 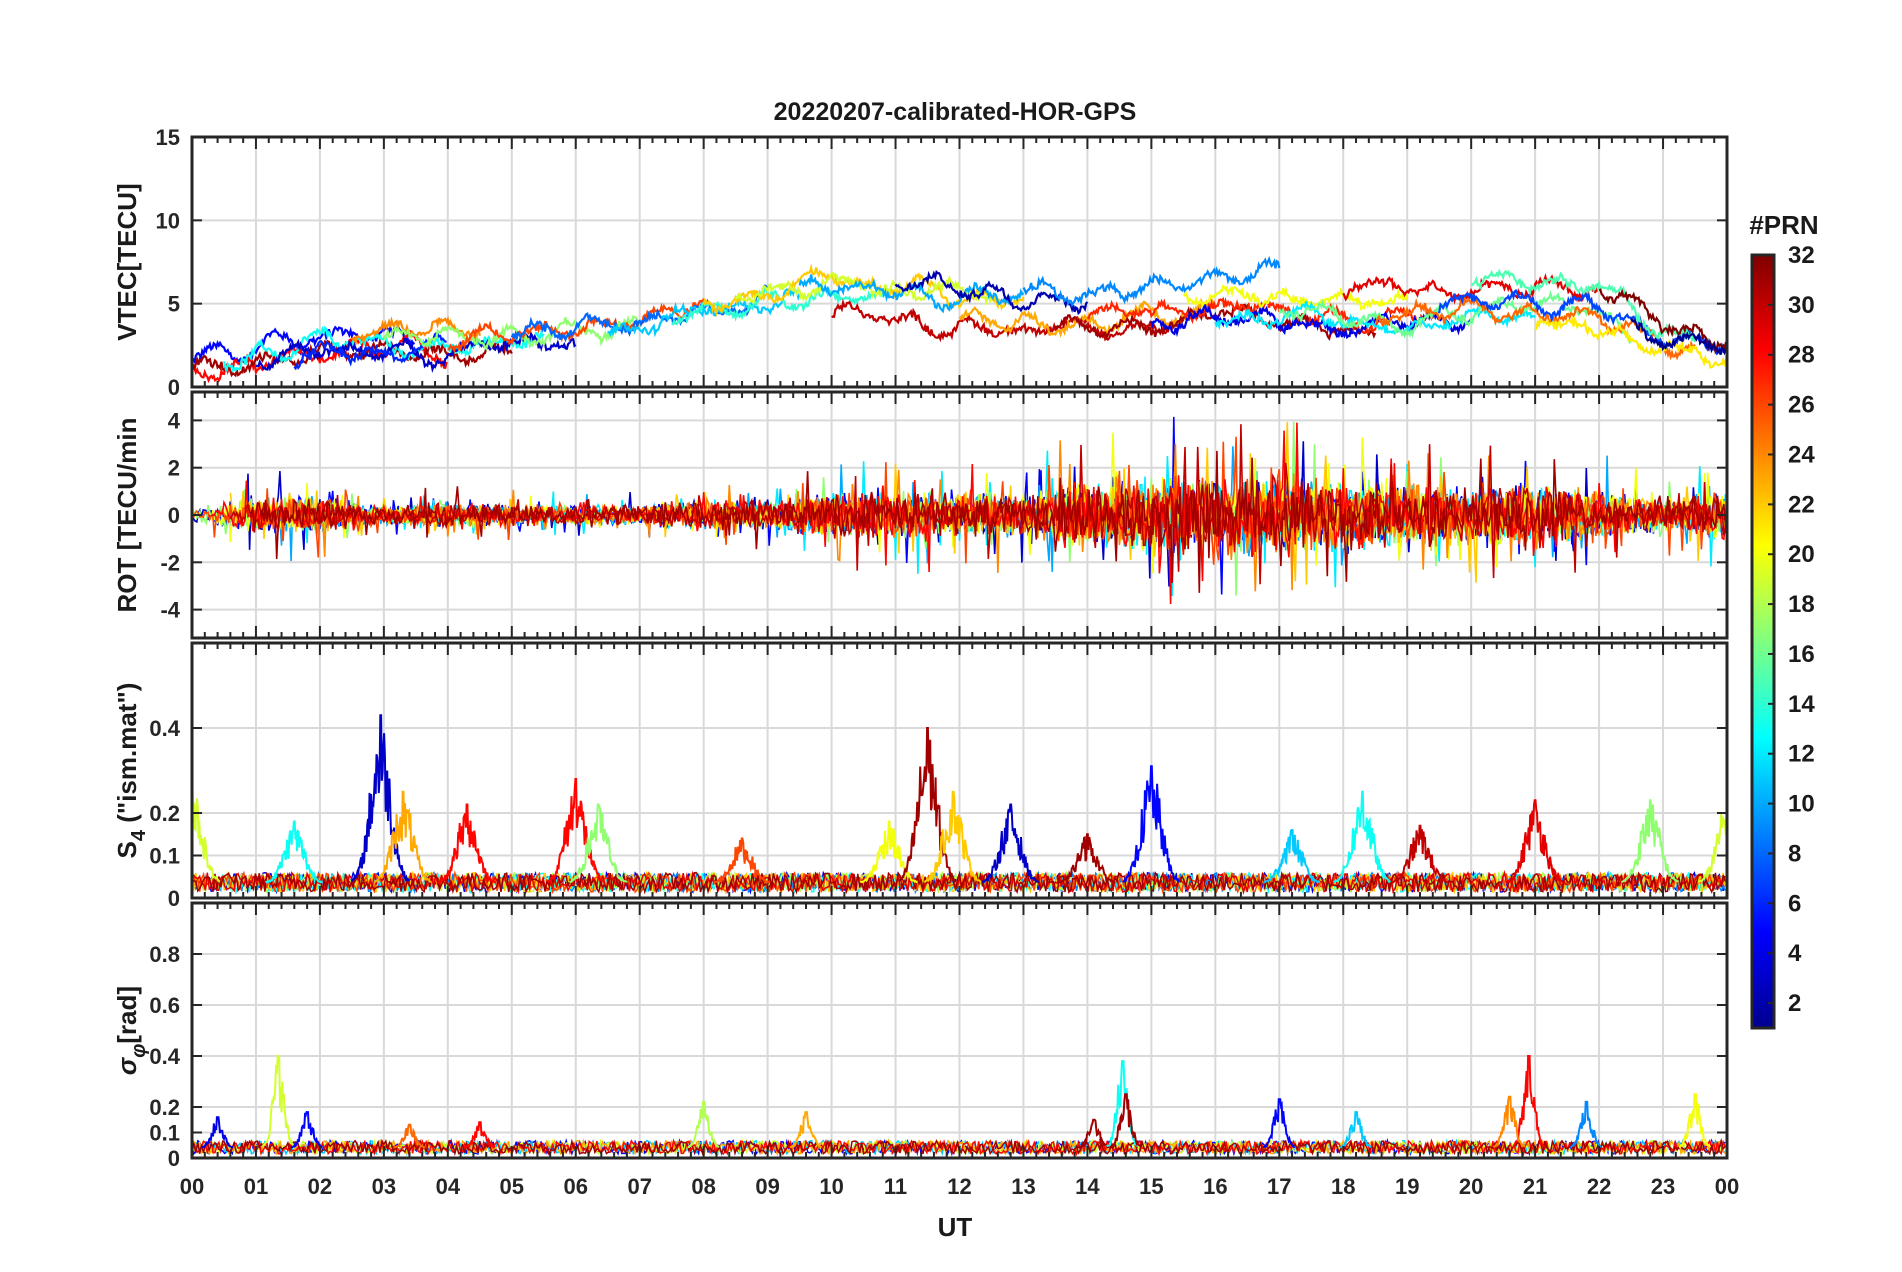 I want to click on colorbar-bar, so click(x=1763, y=641).